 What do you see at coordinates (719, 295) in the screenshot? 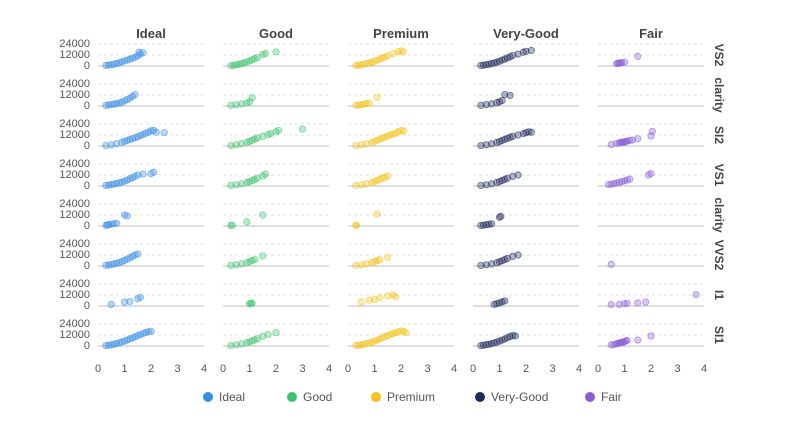
I see `row-title: I1` at bounding box center [719, 295].